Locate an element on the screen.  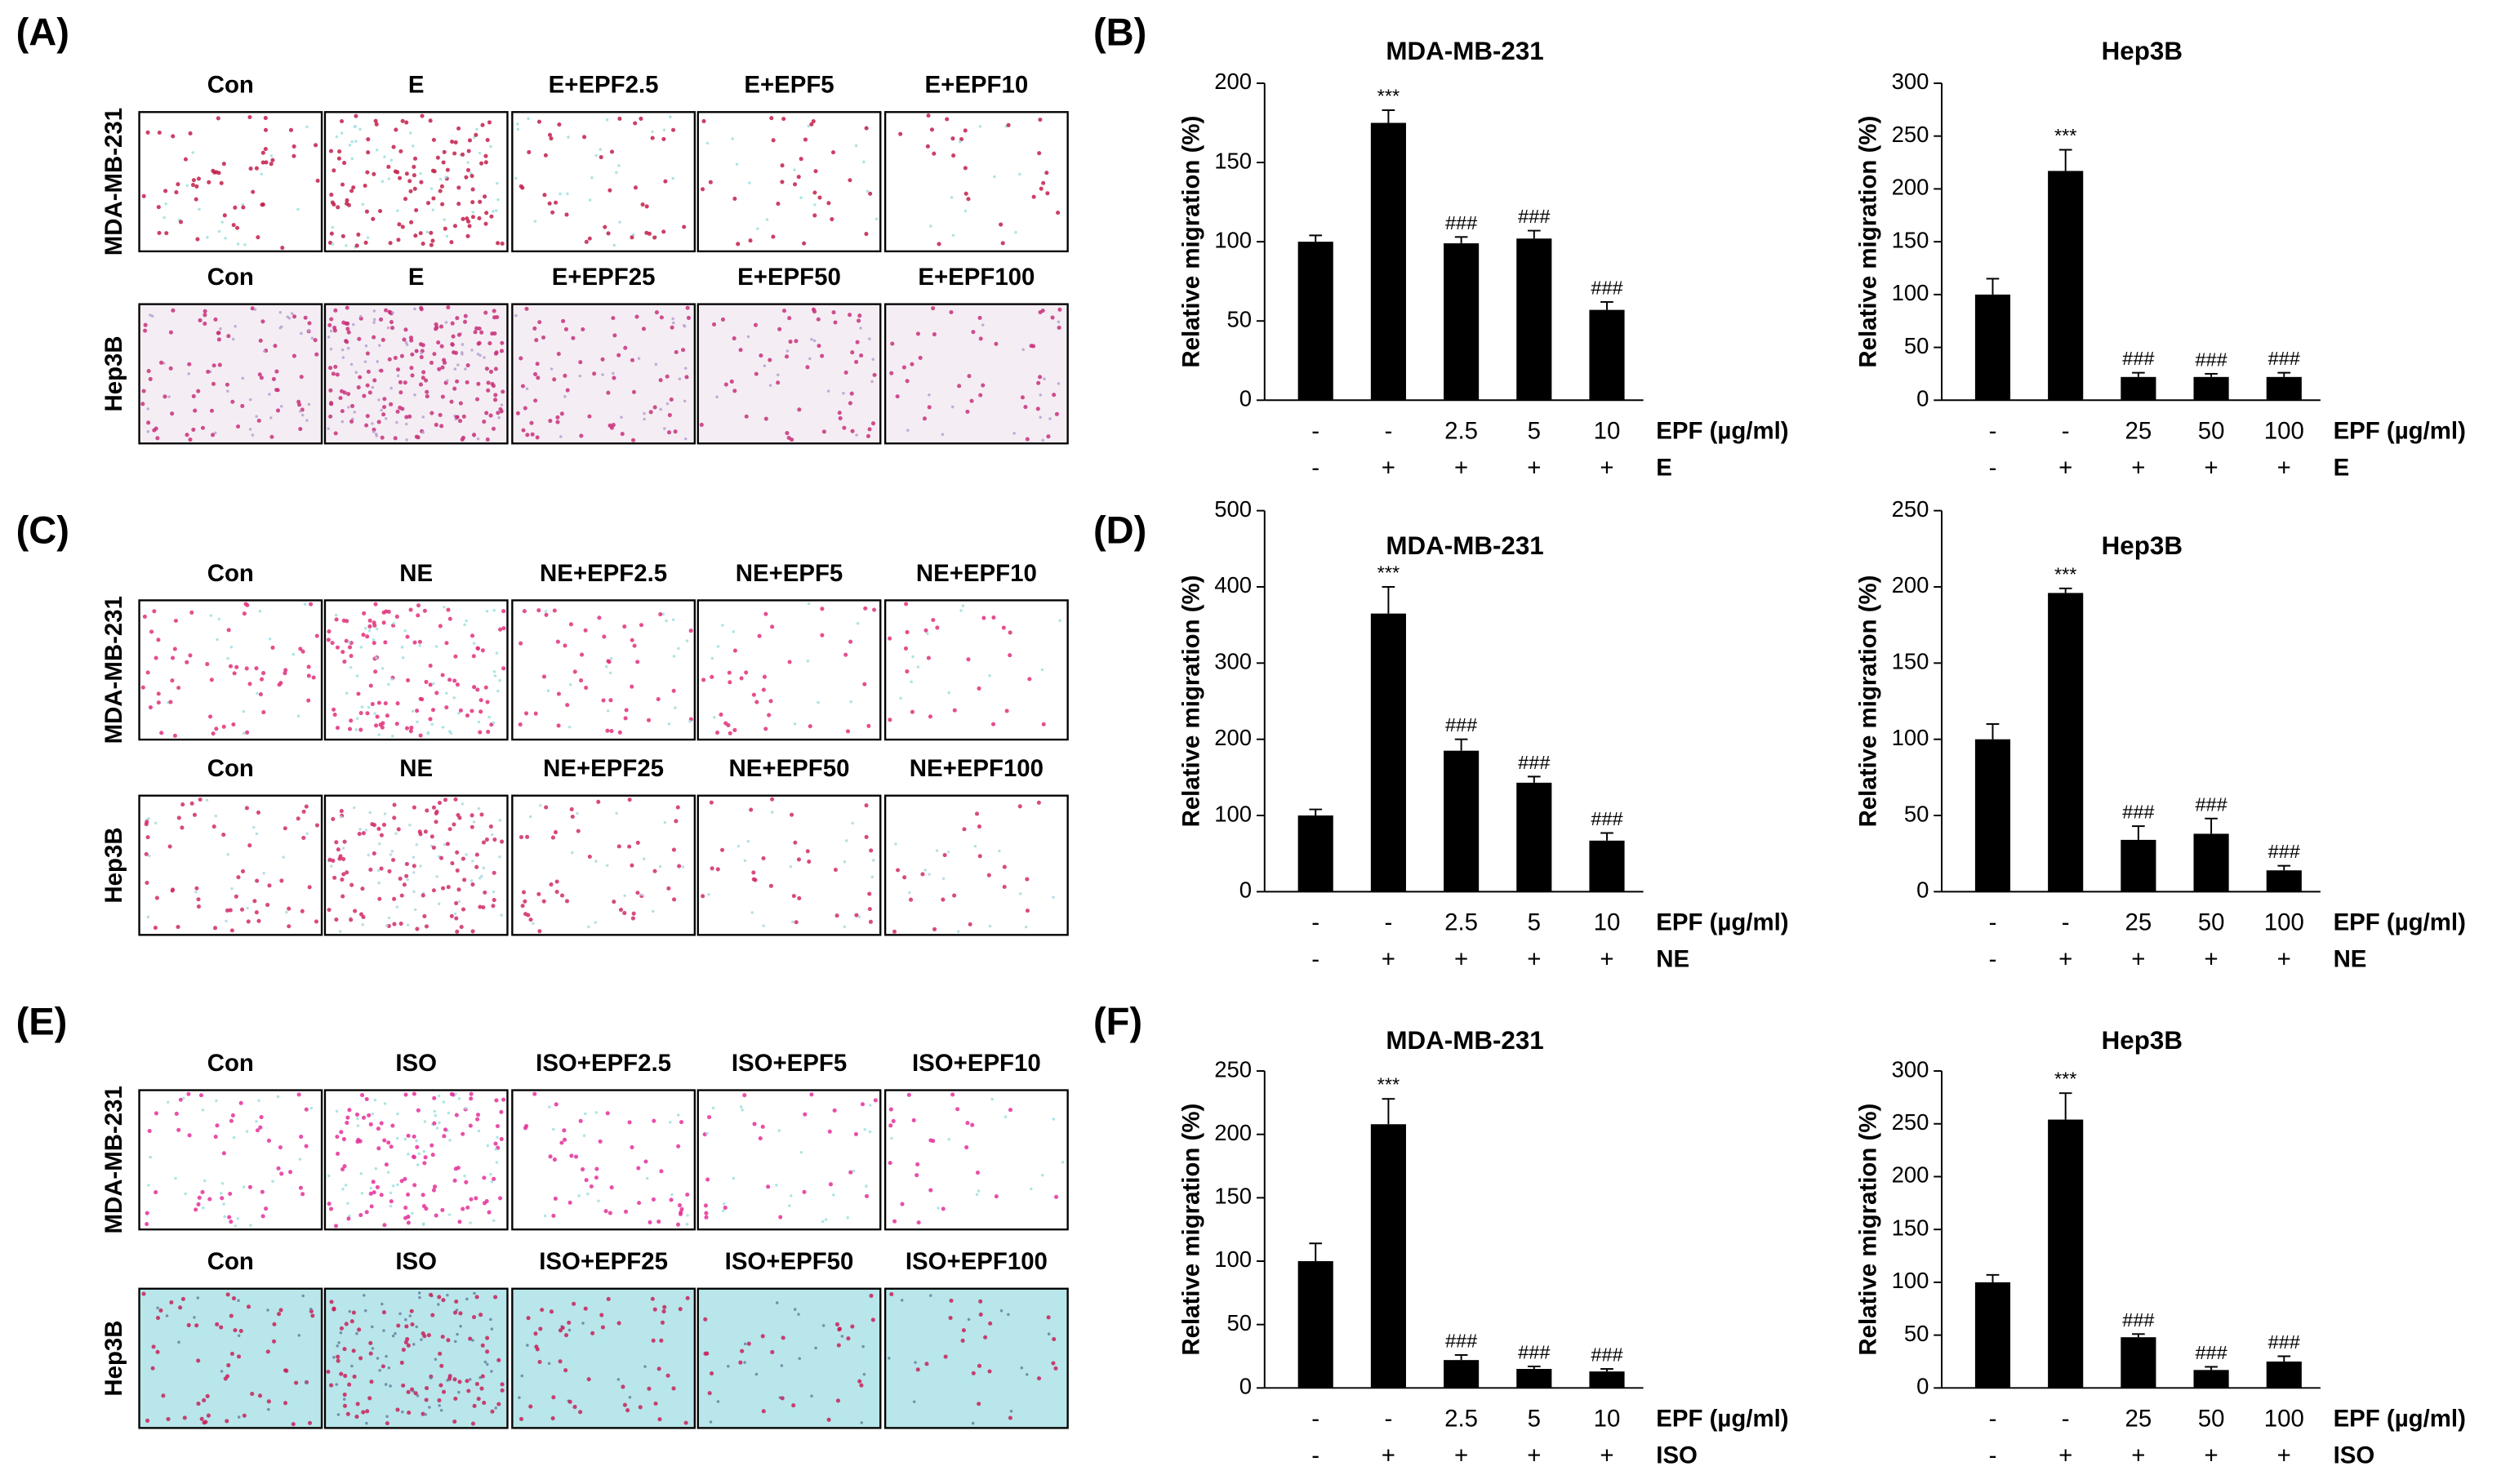
x-row-value: + is located at coordinates (1461, 1455).